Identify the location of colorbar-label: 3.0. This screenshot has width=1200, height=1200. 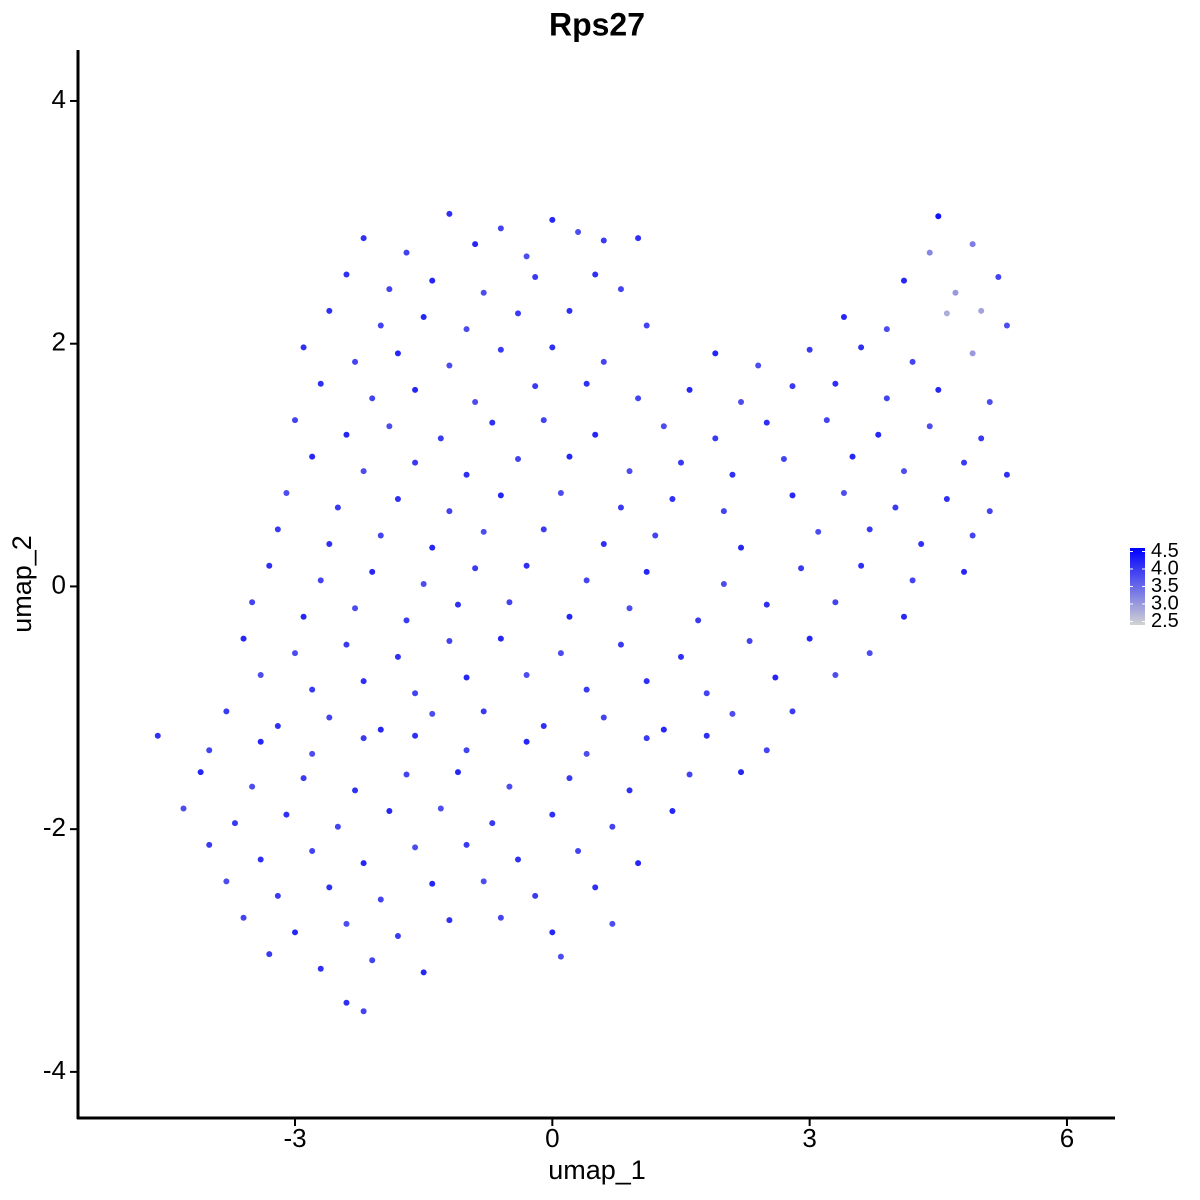
(1165, 603).